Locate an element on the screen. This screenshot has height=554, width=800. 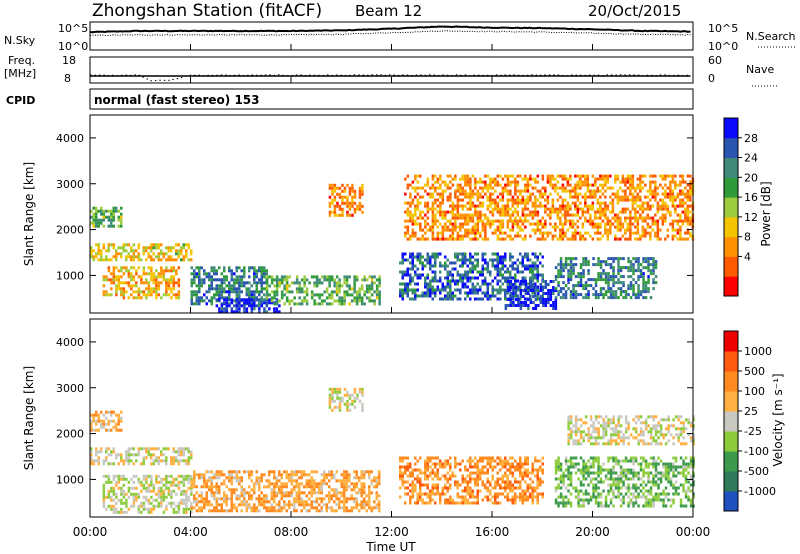
nsky-label: N.Sky is located at coordinates (20, 40).